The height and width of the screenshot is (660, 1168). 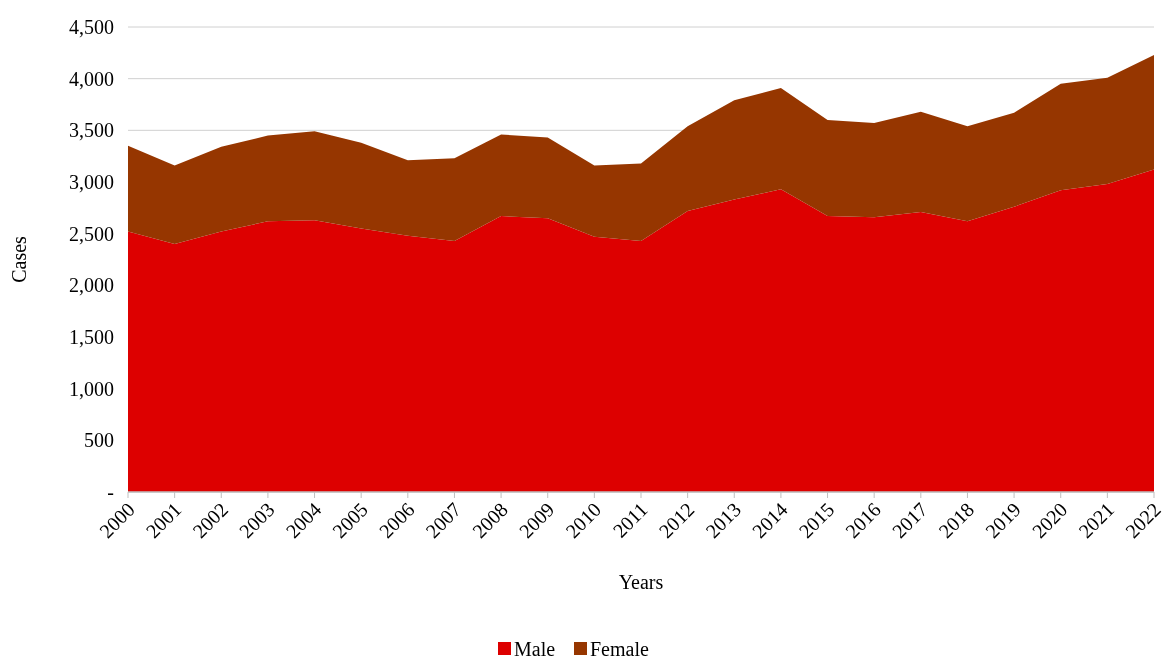 What do you see at coordinates (91, 388) in the screenshot?
I see `y-tick-label: 1,000` at bounding box center [91, 388].